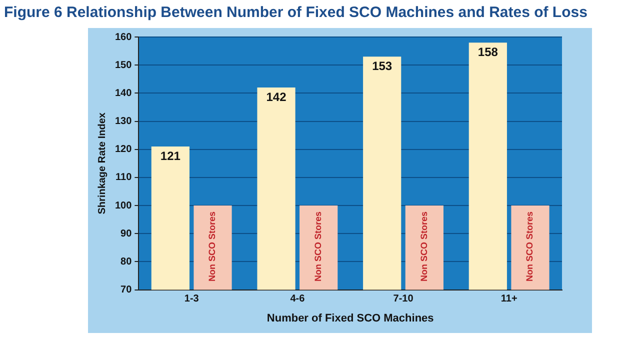 The image size is (632, 343). I want to click on y-tick-label: 130, so click(123, 122).